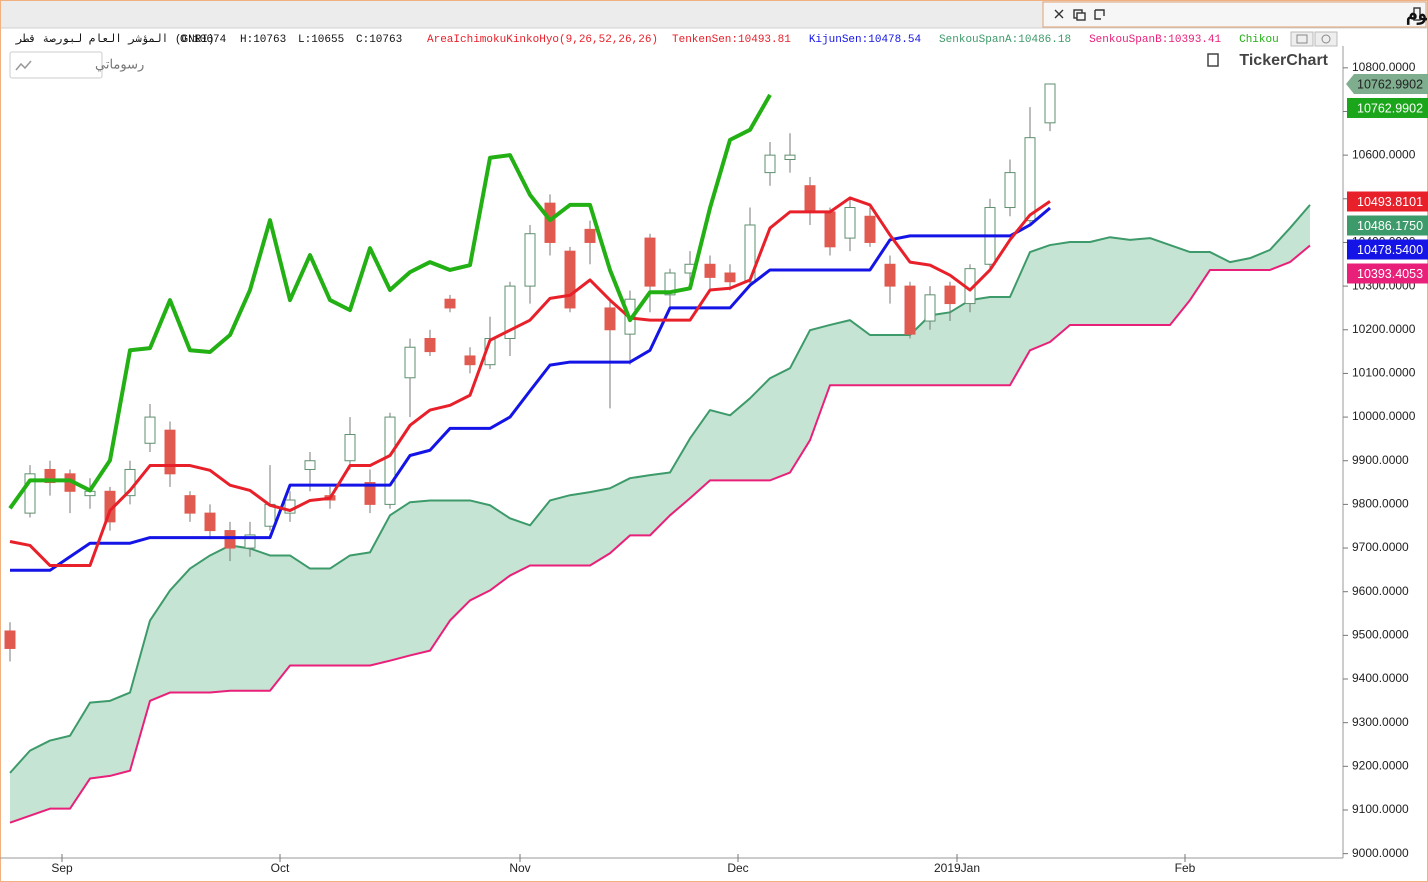 The height and width of the screenshot is (882, 1428). I want to click on legend-entry: KijunSen:10478.54, so click(865, 40).